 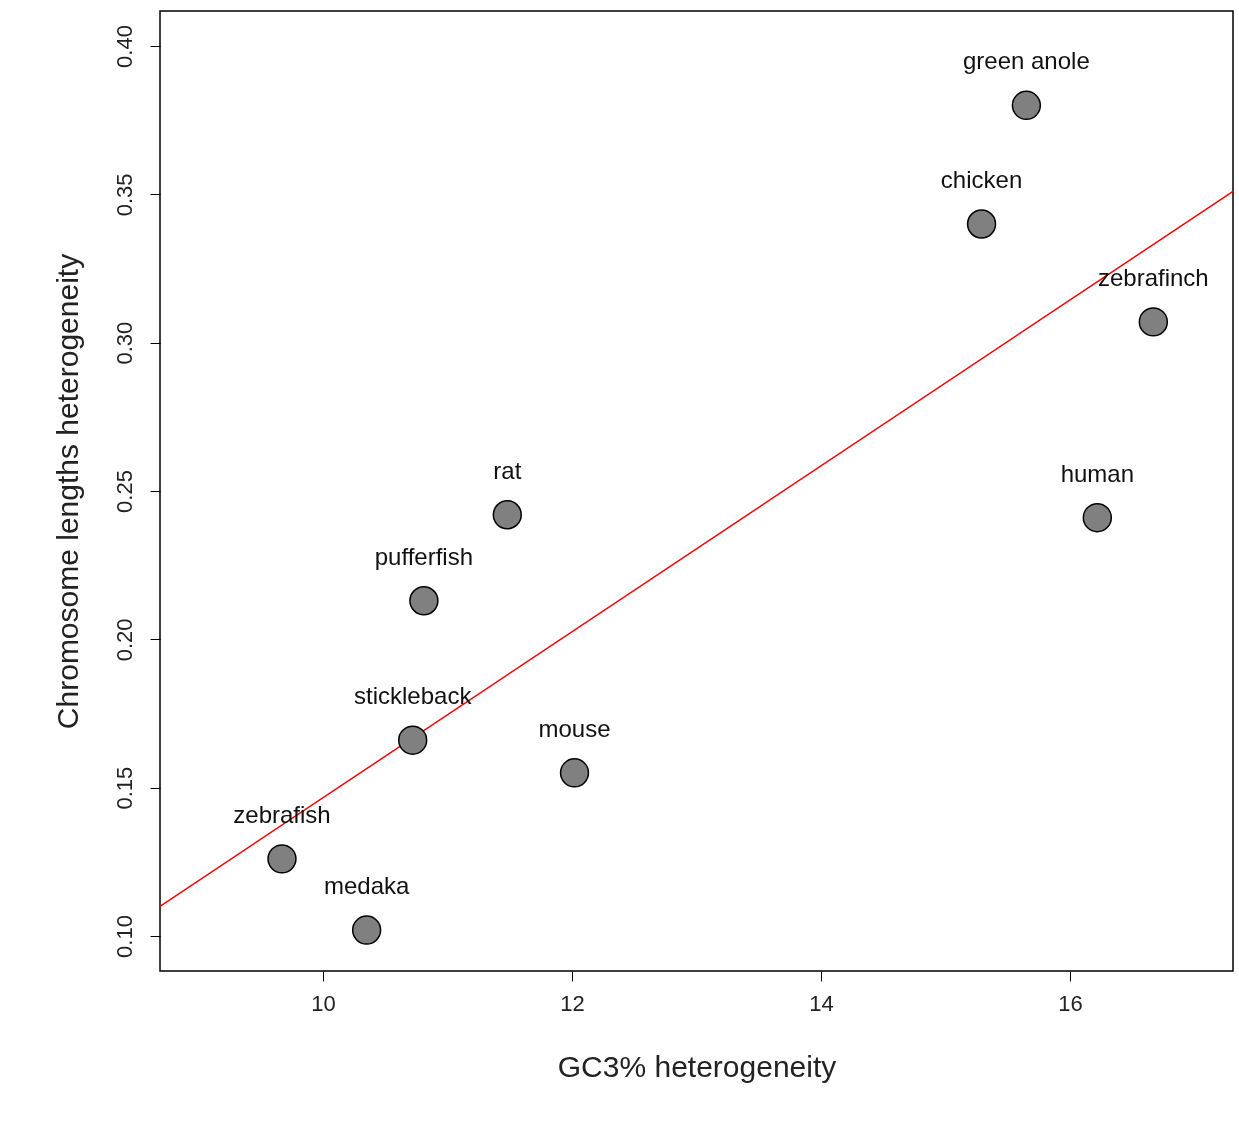 I want to click on annotation: zebrafinch, so click(x=1153, y=277).